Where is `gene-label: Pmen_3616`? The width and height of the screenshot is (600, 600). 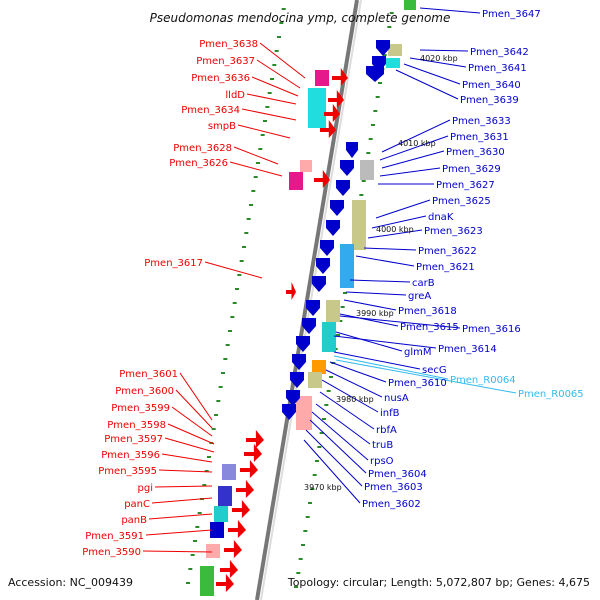 gene-label: Pmen_3616 is located at coordinates (491, 329).